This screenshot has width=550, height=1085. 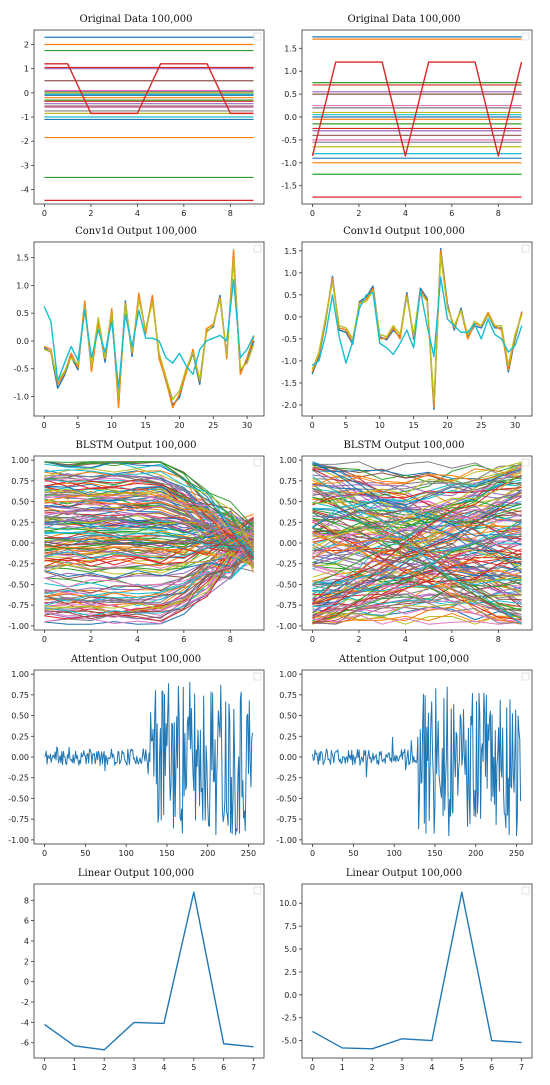 I want to click on axes-frame, so click(x=417, y=971).